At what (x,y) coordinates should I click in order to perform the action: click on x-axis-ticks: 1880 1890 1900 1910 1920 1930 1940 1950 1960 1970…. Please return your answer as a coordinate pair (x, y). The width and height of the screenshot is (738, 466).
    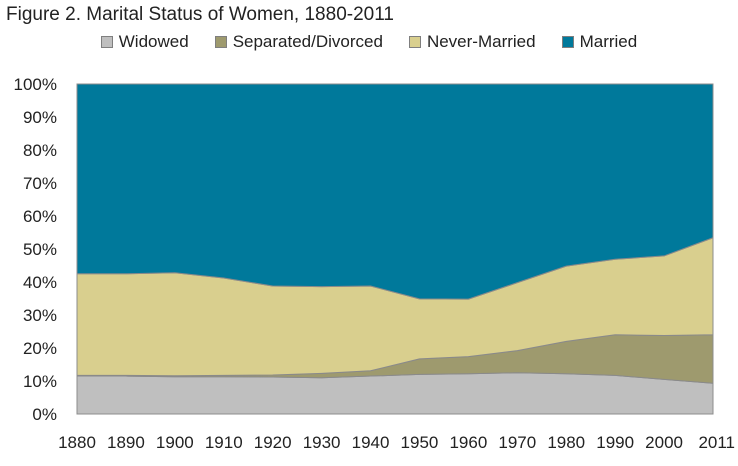
    Looking at the image, I should click on (396, 442).